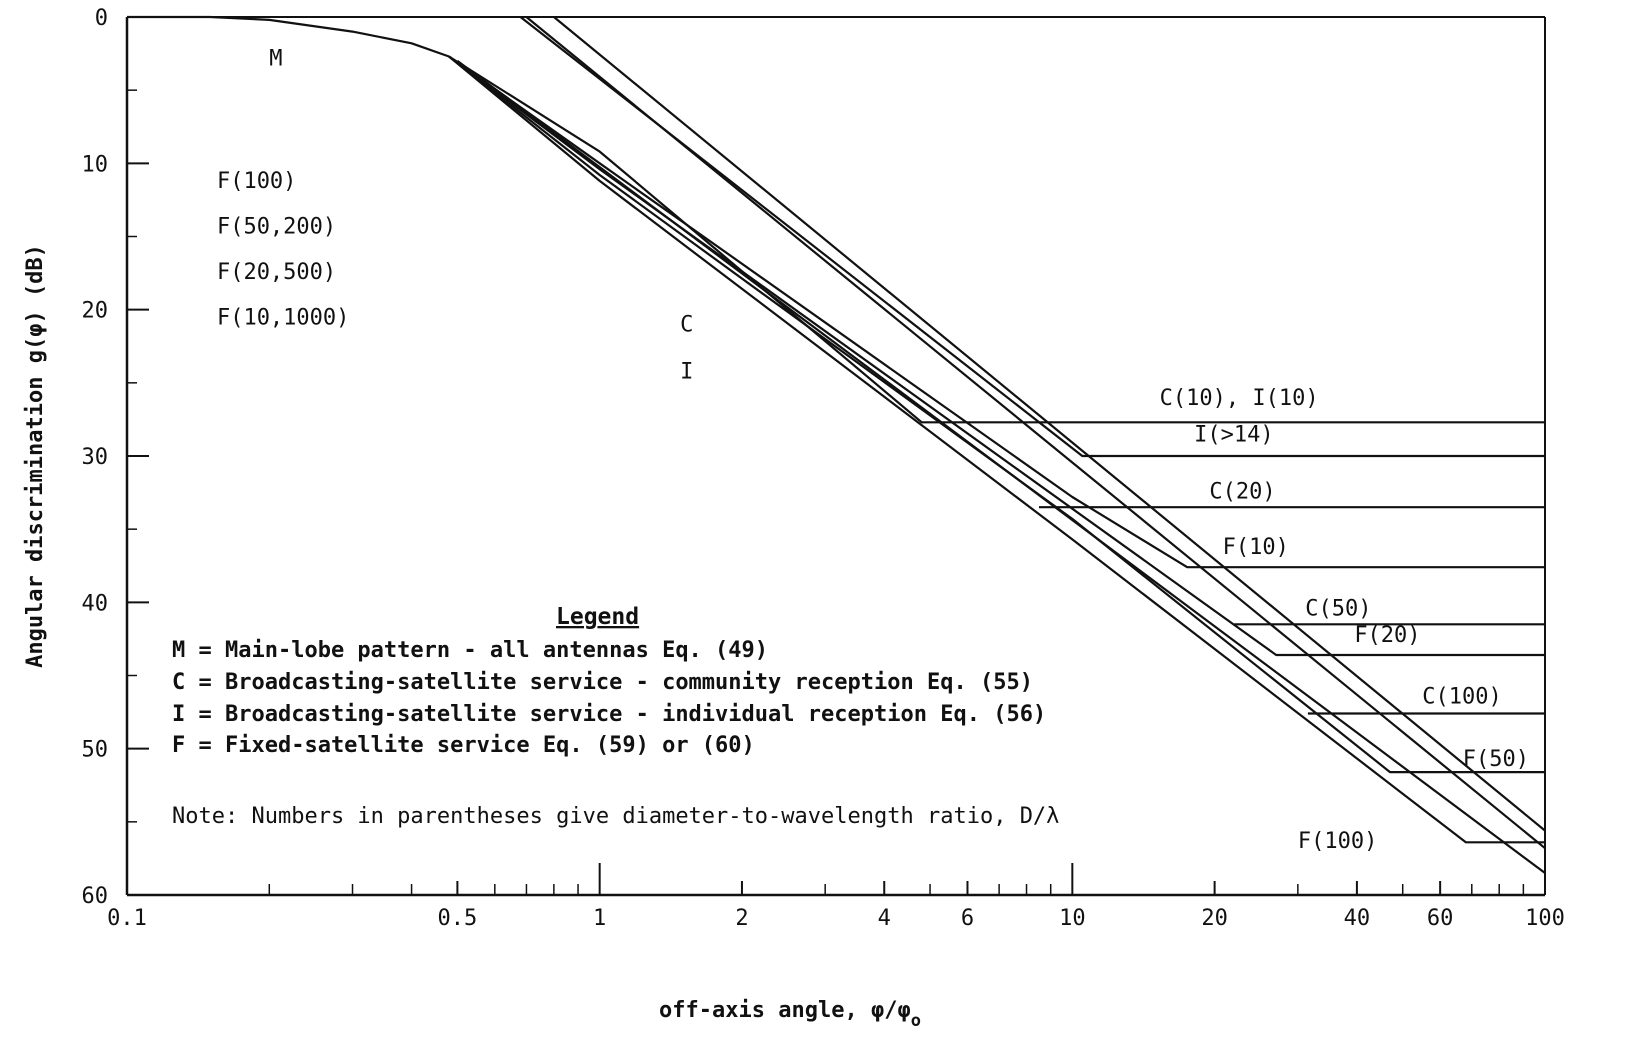 The height and width of the screenshot is (1047, 1642). I want to click on x-tick-label: 1, so click(599, 918).